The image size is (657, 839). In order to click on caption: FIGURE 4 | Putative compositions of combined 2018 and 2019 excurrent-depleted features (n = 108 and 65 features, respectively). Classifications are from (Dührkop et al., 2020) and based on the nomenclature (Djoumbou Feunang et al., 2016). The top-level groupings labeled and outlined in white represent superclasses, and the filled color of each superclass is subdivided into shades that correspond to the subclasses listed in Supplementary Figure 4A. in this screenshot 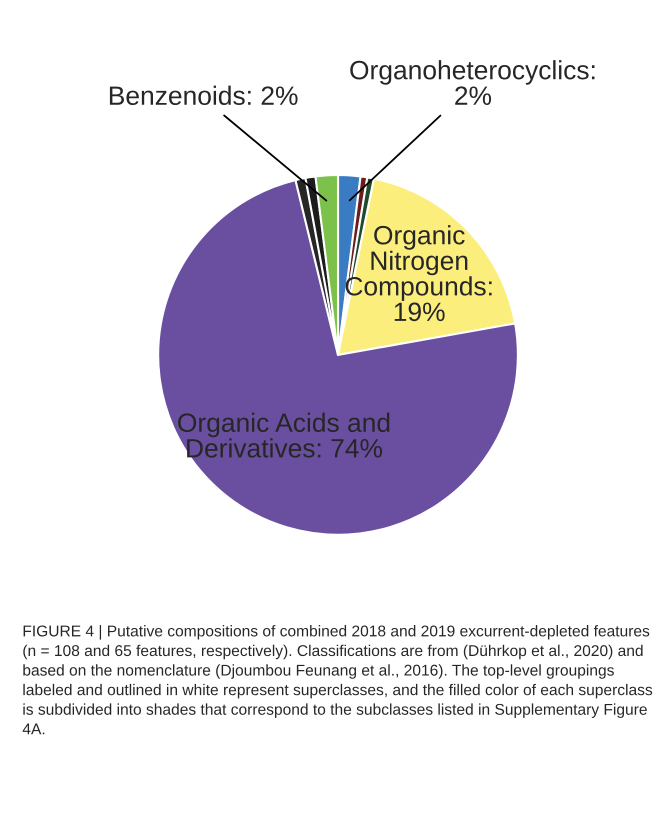, I will do `click(337, 679)`.